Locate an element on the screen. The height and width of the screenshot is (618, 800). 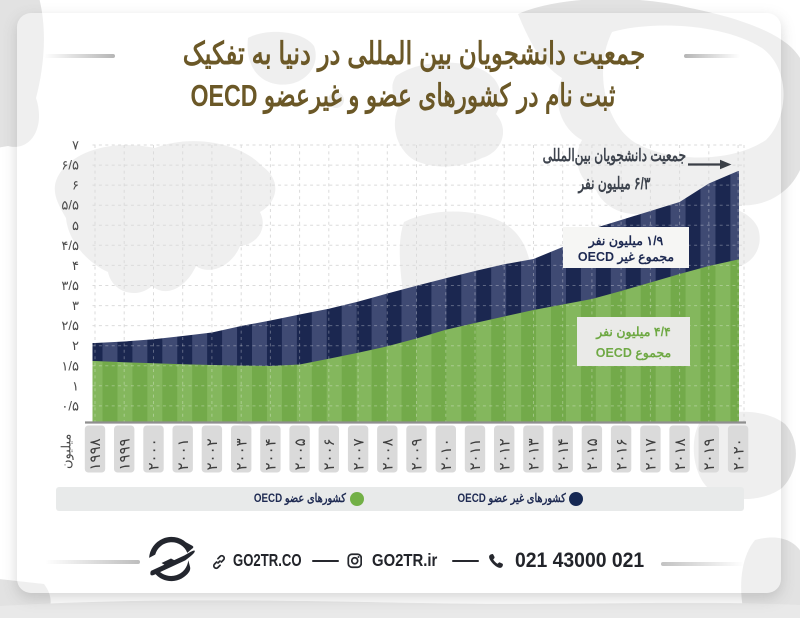
svg-text: ۱ is located at coordinates (75, 385).